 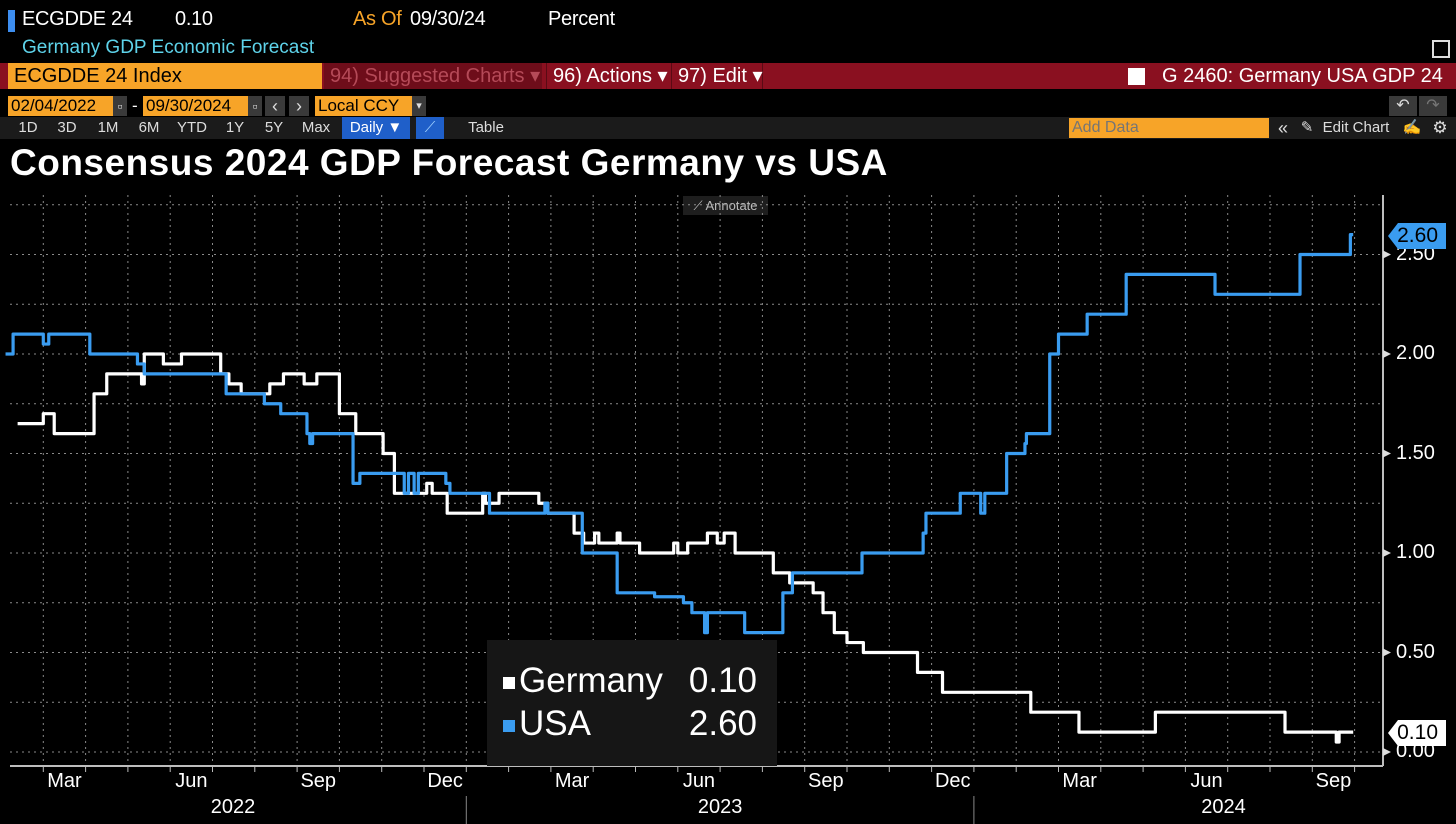 What do you see at coordinates (448, 19) in the screenshot?
I see `as-of-date: 09/30/24` at bounding box center [448, 19].